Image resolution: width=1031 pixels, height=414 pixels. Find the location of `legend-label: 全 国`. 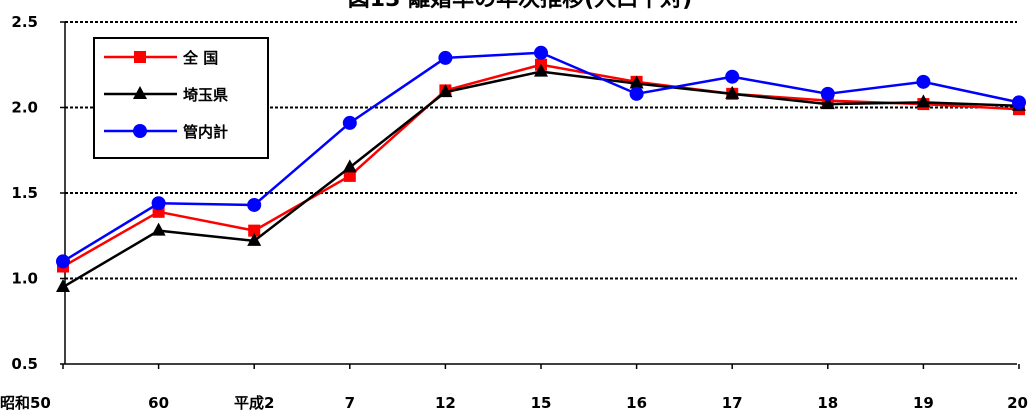

legend-label: 全 国 is located at coordinates (200, 58).